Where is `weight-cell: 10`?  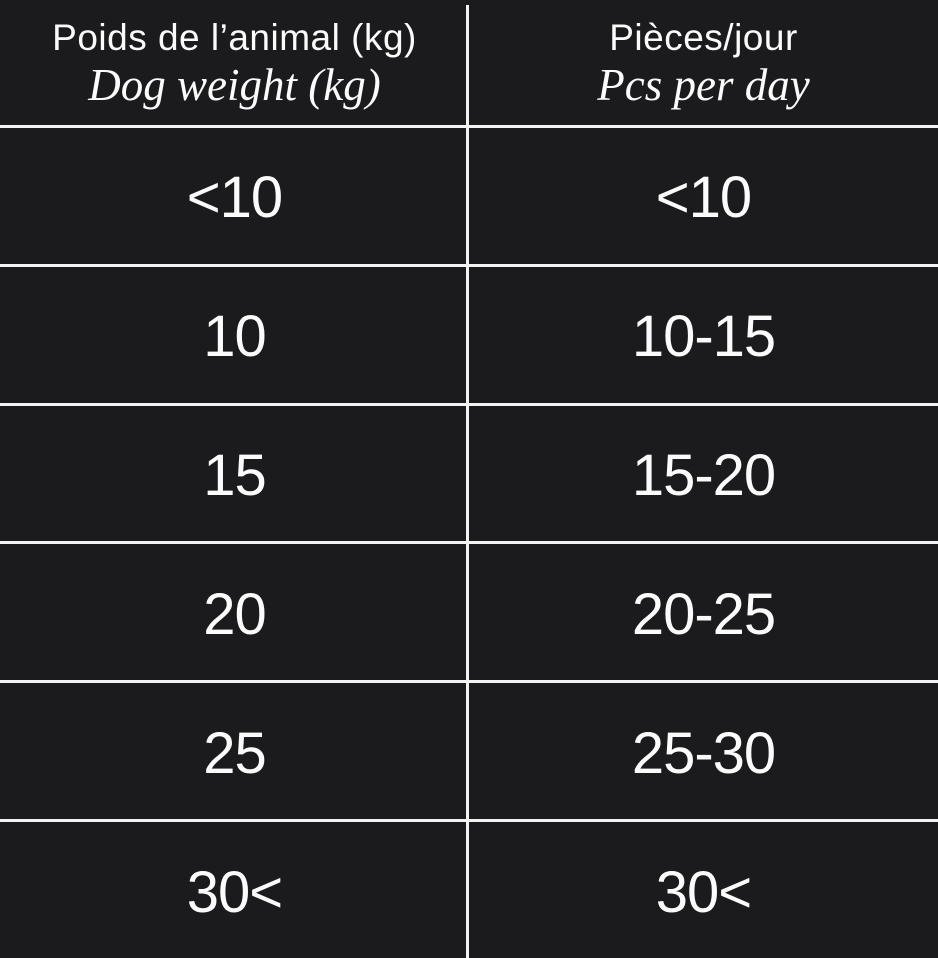
weight-cell: 10 is located at coordinates (235, 337).